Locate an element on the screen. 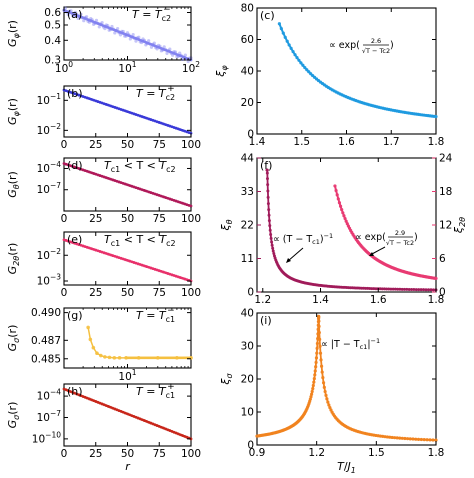 This screenshot has width=474, height=478. panel-e-xtick-label: 75 is located at coordinates (159, 293).